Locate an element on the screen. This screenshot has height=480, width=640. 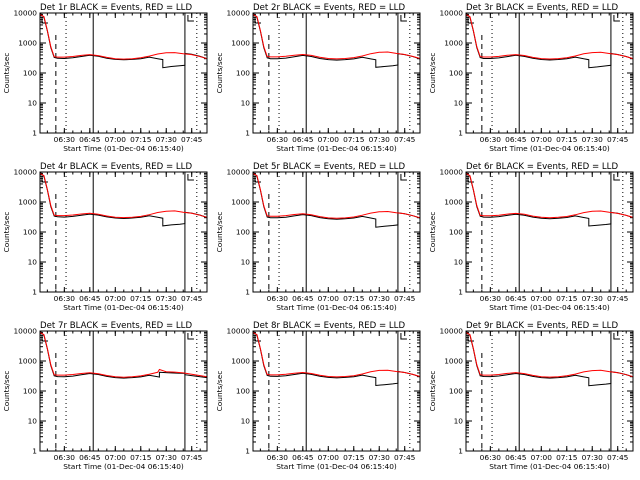
panel-title: Det 1r BLACK = Events, RED = LLD is located at coordinates (116, 8).